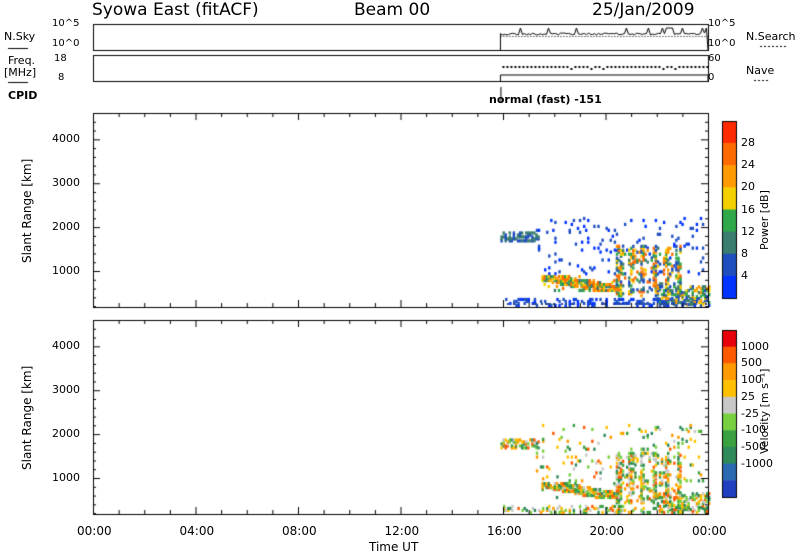 Image resolution: width=800 pixels, height=554 pixels. What do you see at coordinates (722, 43) in the screenshot?
I see `nsearch-tick-bottom: 10^0` at bounding box center [722, 43].